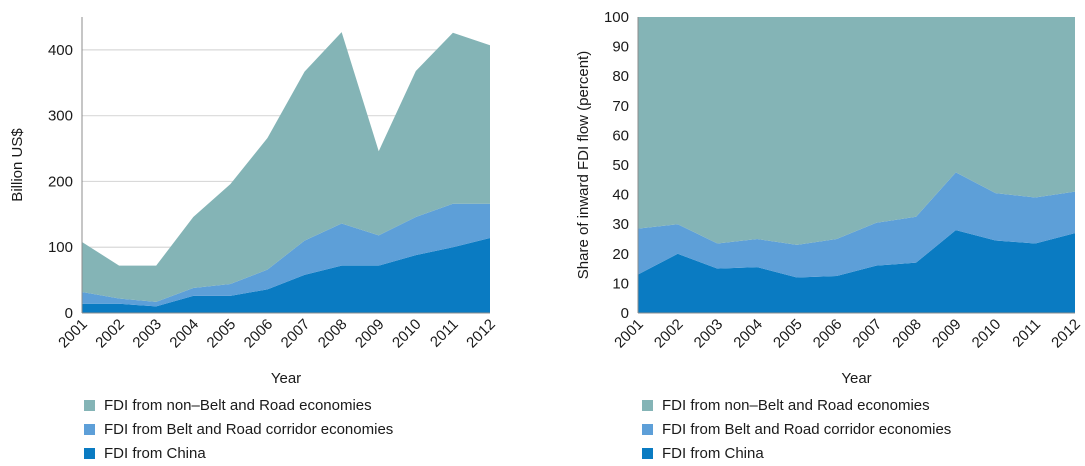  Describe the element at coordinates (620, 254) in the screenshot. I see `y-tick-label: 20` at that location.